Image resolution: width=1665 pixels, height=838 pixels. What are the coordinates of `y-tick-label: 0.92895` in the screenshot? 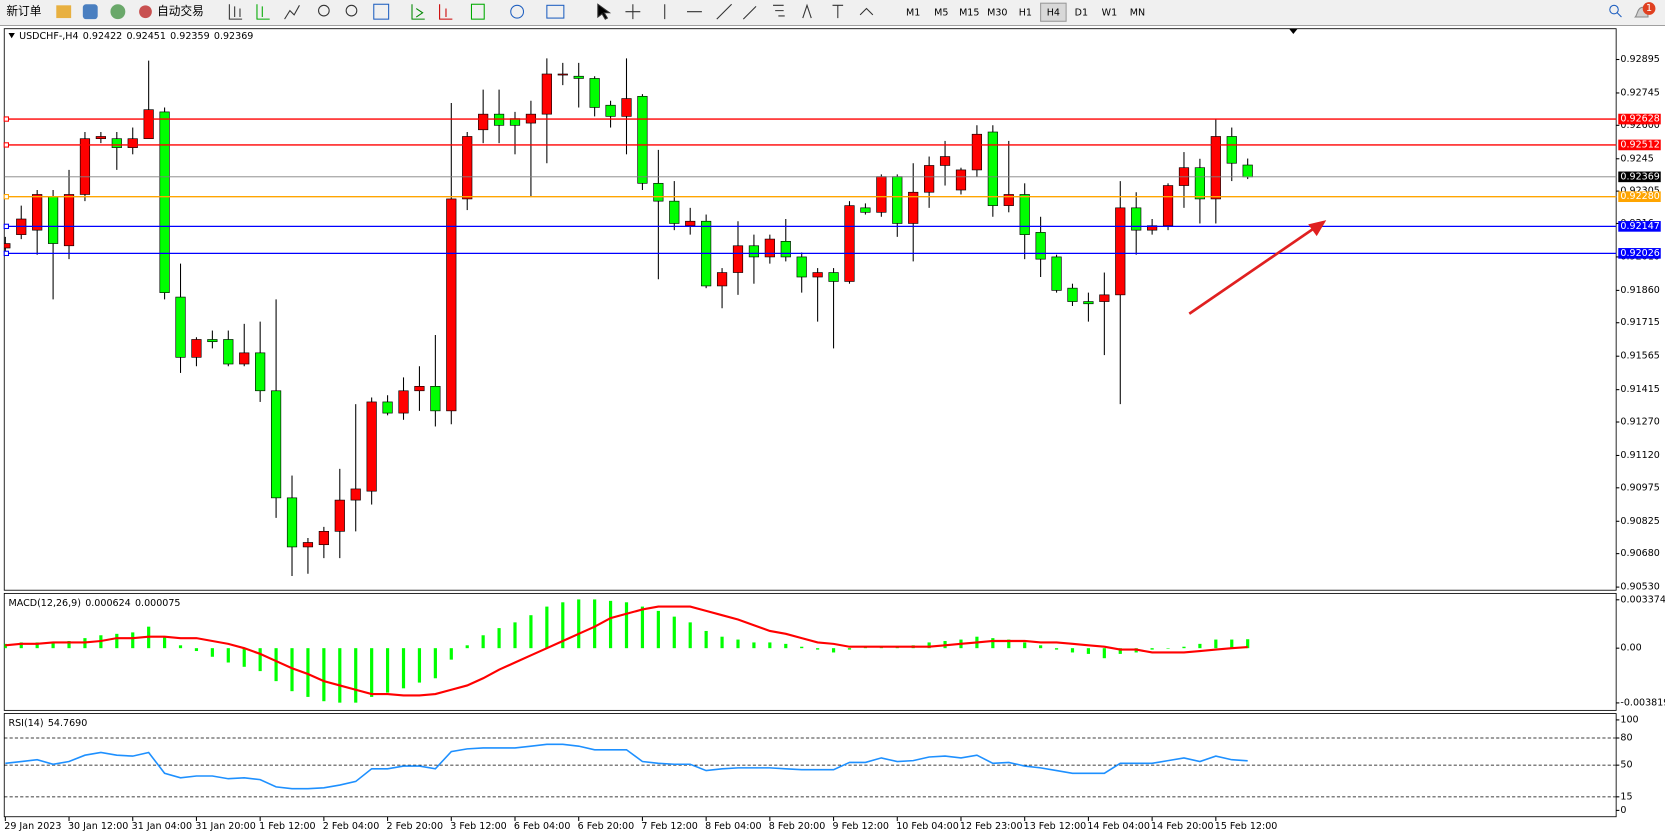 It's located at (1639, 59).